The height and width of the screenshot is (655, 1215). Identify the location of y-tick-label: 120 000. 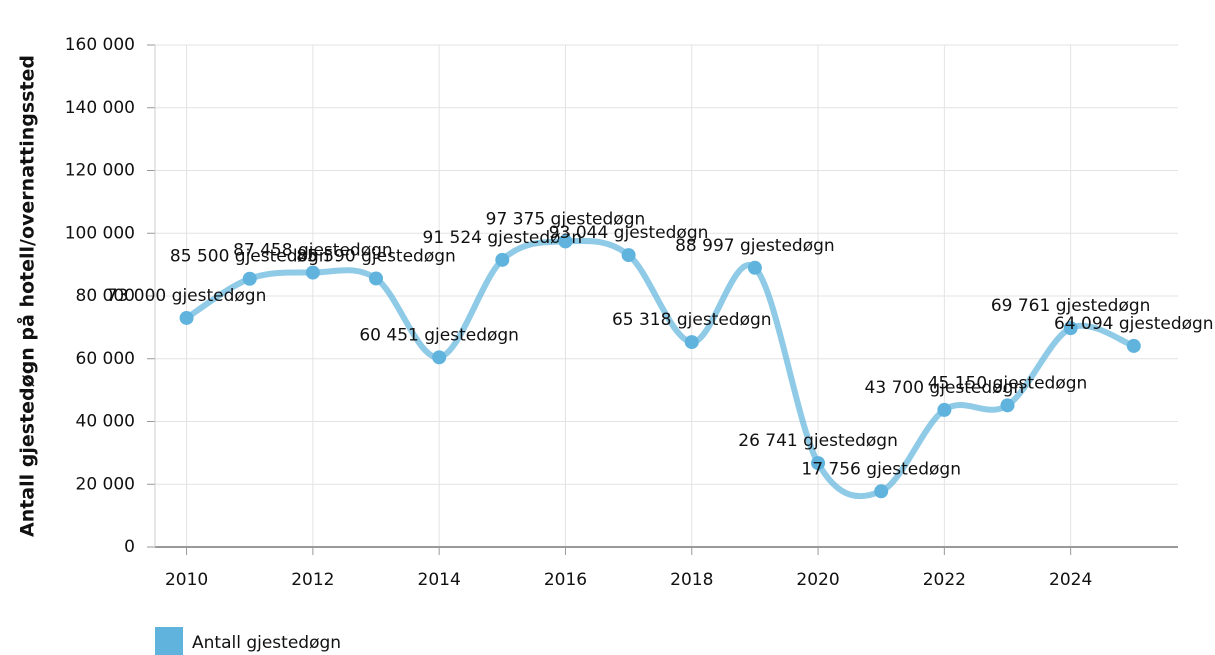
(100, 171).